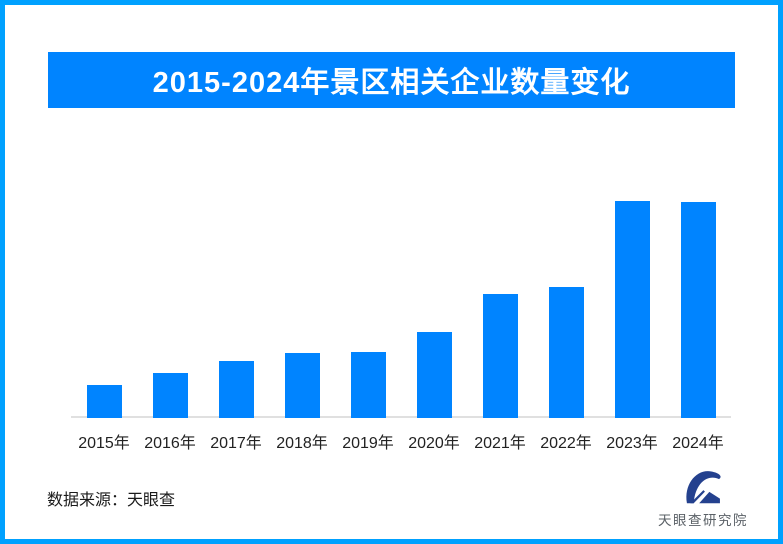  Describe the element at coordinates (391, 83) in the screenshot. I see `chart-title: 2015-2024年景区相关企业数量变化` at that location.